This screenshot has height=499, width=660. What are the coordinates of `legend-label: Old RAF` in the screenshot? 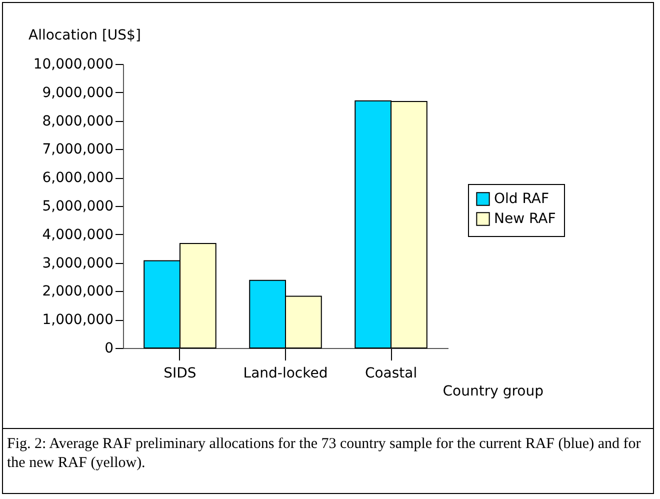 It's located at (522, 199).